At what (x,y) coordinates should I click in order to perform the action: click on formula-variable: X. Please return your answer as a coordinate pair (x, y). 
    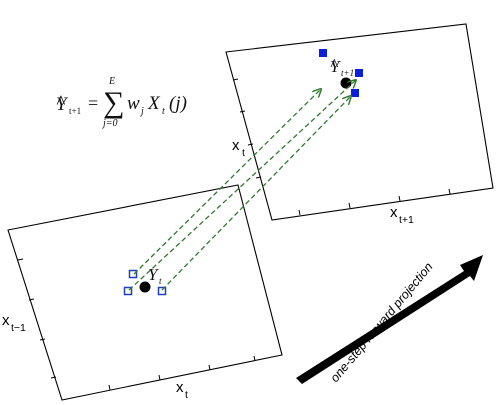
    Looking at the image, I should click on (154, 103).